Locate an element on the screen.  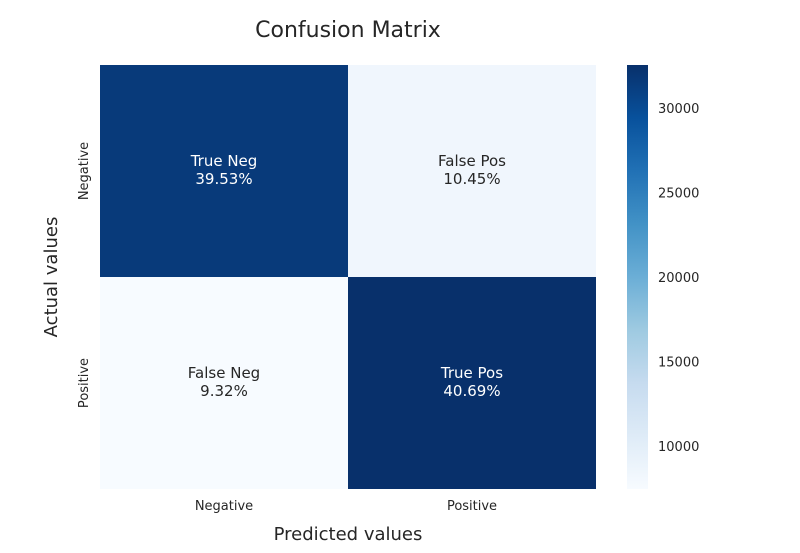
cell-percent: 10.45% is located at coordinates (471, 179).